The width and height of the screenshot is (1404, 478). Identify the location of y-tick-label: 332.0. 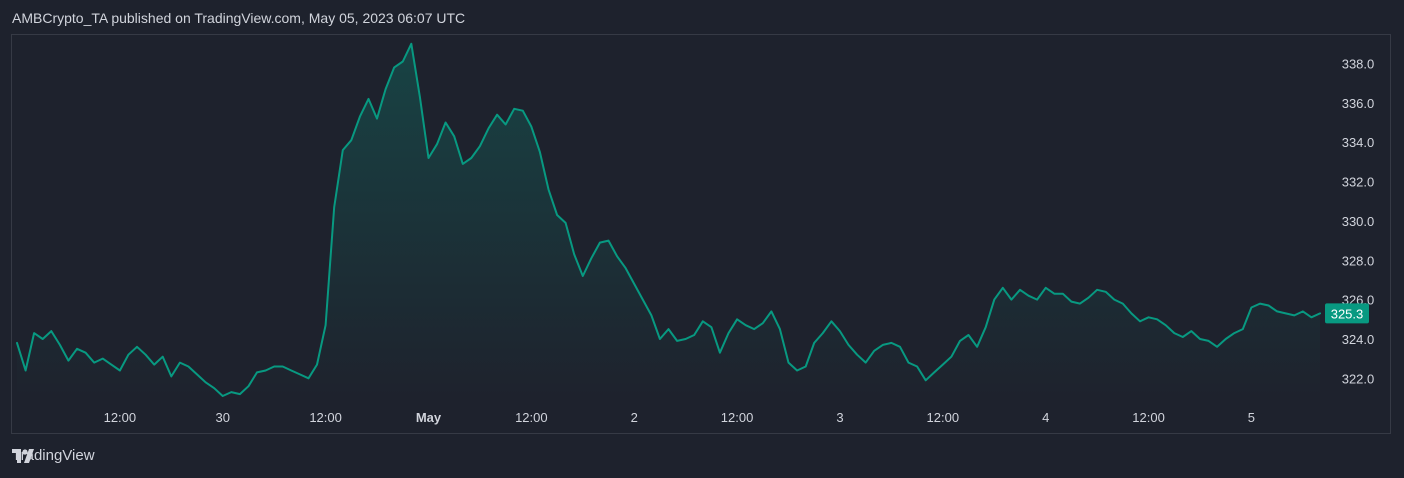
(1358, 182).